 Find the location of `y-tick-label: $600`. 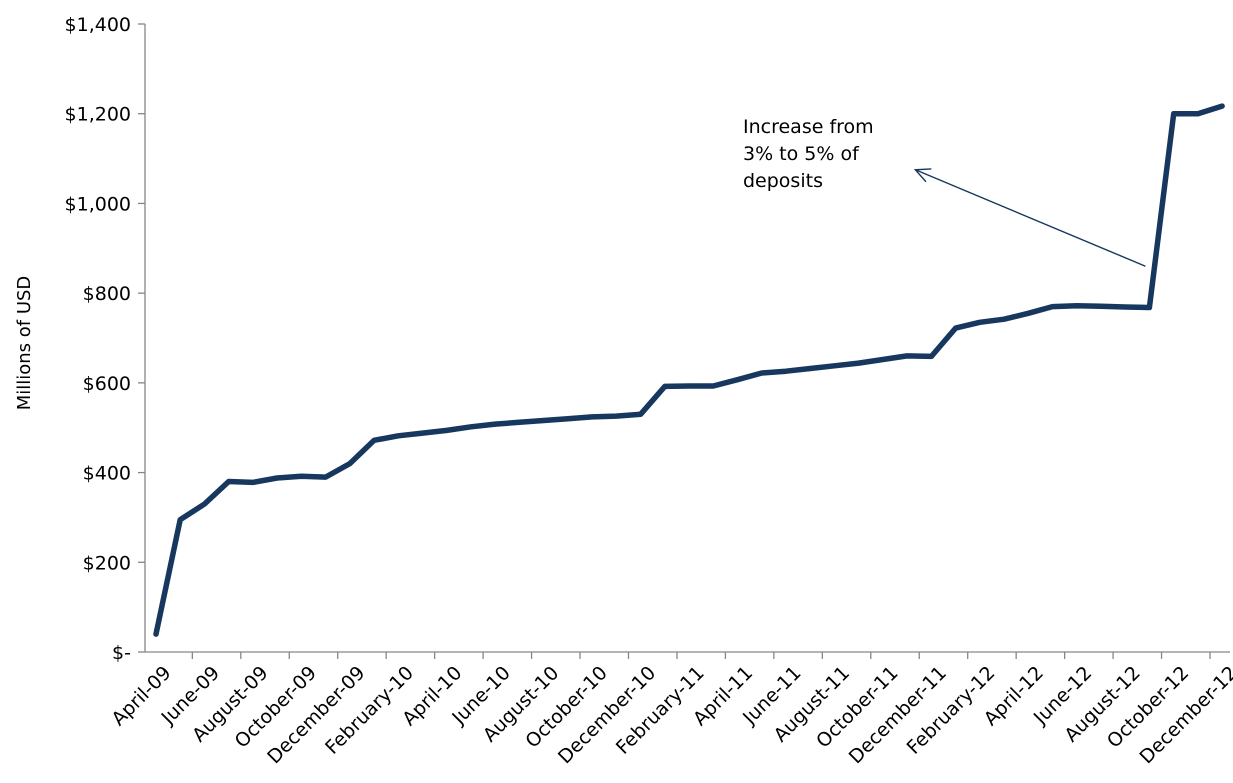

y-tick-label: $600 is located at coordinates (107, 384).